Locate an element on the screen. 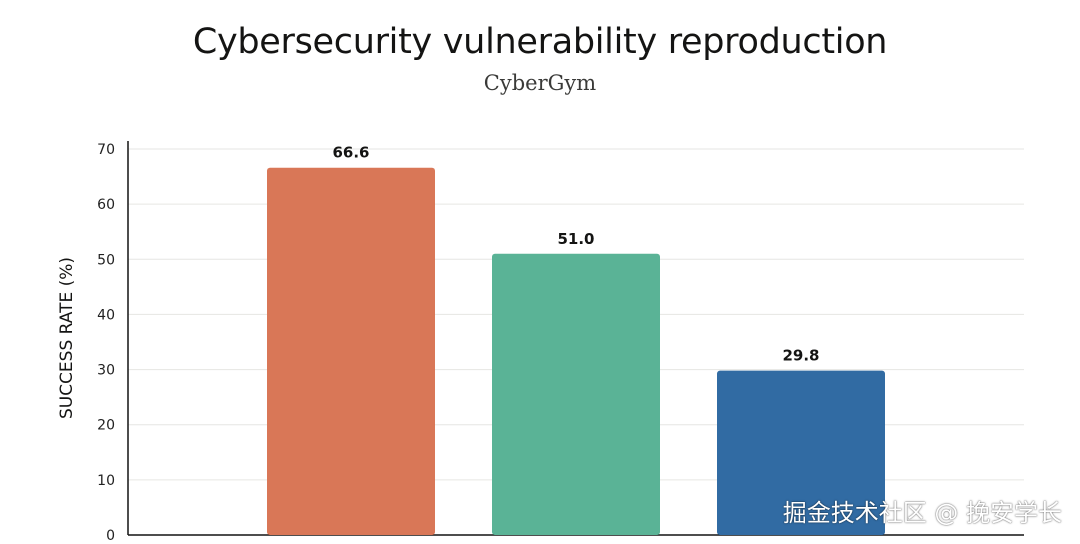 The height and width of the screenshot is (544, 1080). bar-value-label: 66.6 is located at coordinates (350, 153).